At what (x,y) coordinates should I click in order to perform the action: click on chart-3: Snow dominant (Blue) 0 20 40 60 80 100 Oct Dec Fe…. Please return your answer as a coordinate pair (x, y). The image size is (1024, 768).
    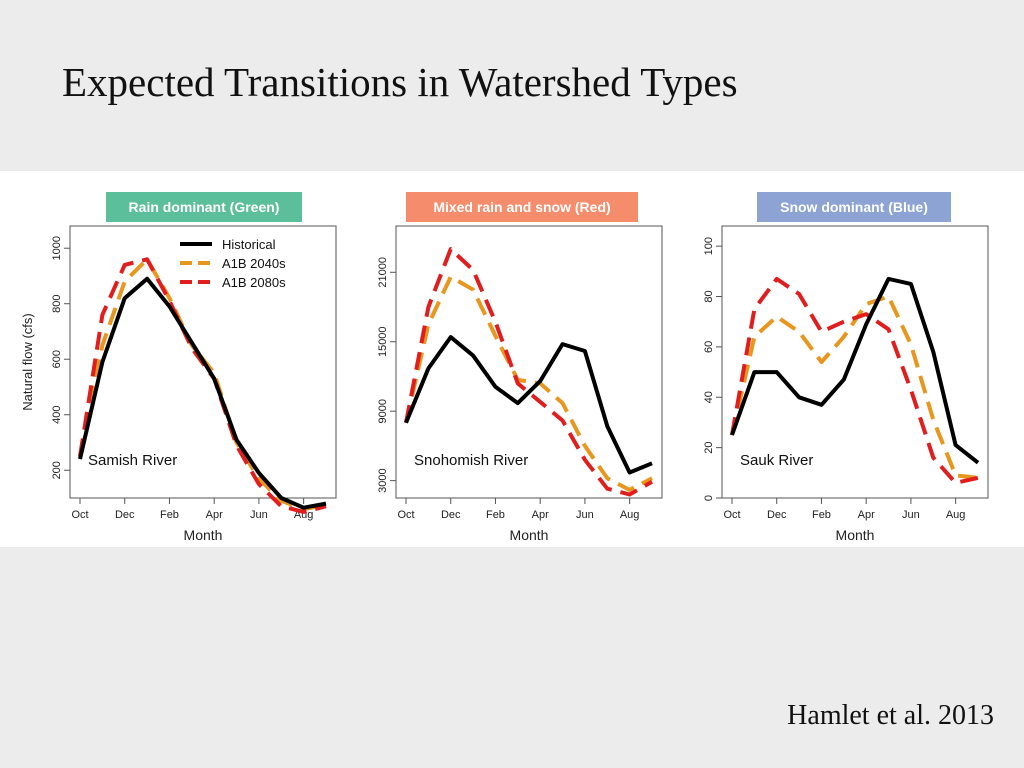
    Looking at the image, I should click on (846, 367).